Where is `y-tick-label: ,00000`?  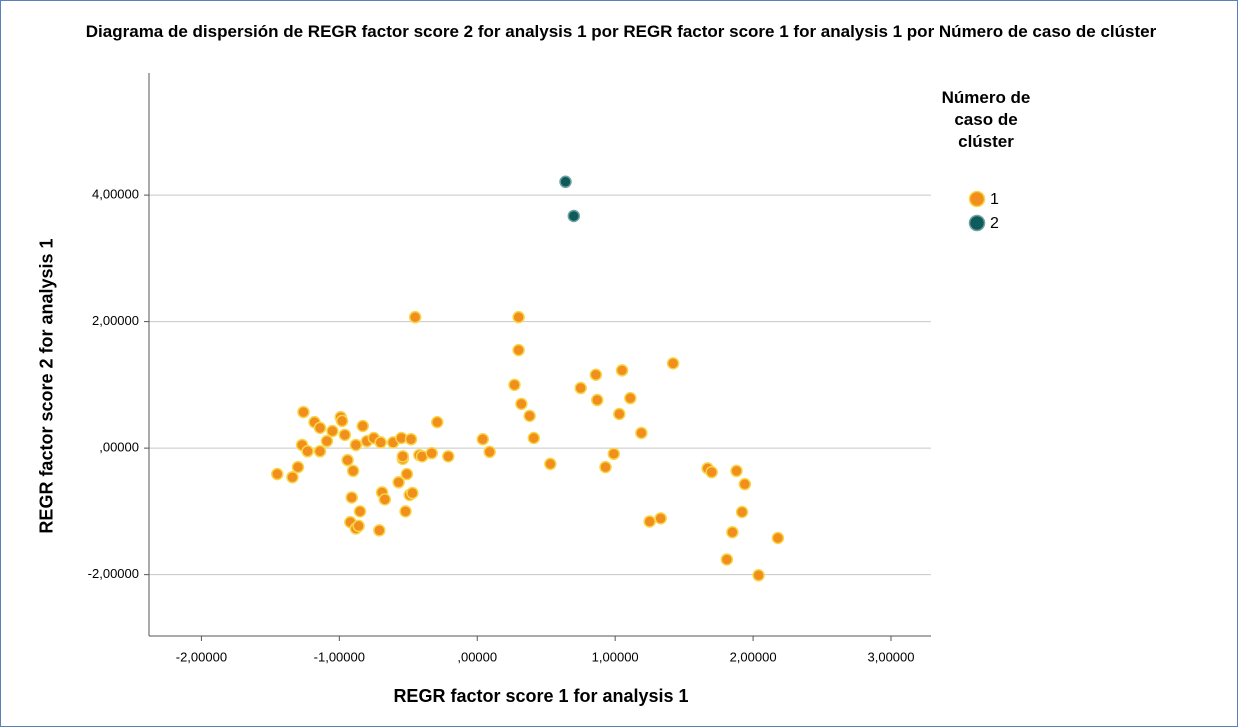
y-tick-label: ,00000 is located at coordinates (119, 447).